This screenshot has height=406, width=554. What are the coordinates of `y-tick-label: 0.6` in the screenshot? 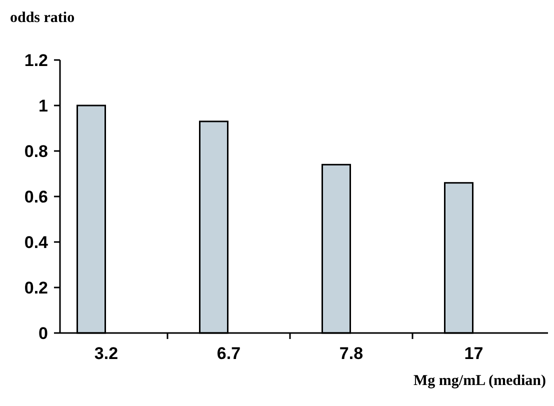 It's located at (36, 196).